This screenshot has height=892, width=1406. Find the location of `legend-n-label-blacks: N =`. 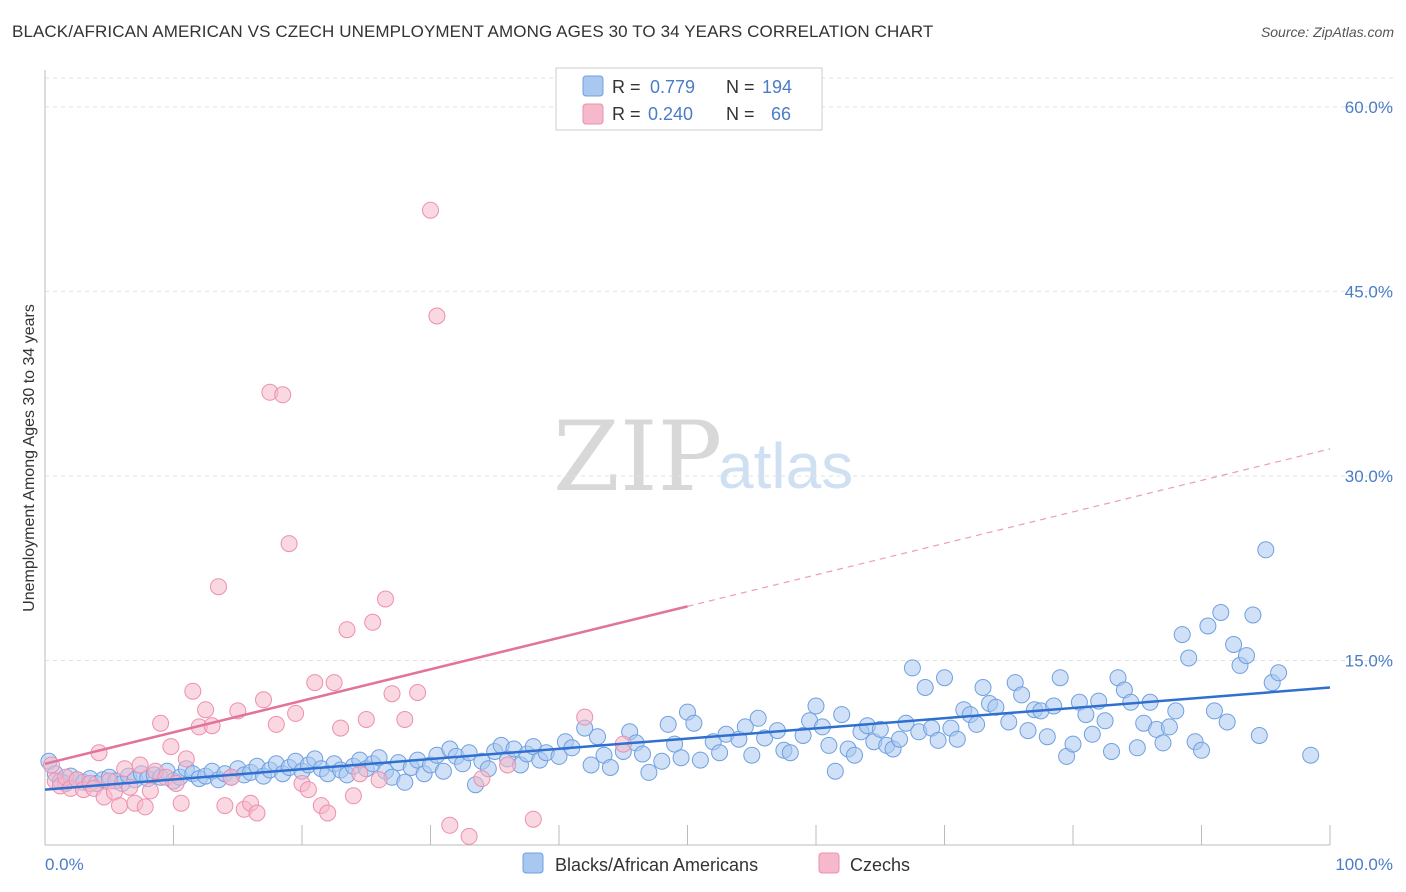

legend-n-label-blacks: N = is located at coordinates (740, 87).